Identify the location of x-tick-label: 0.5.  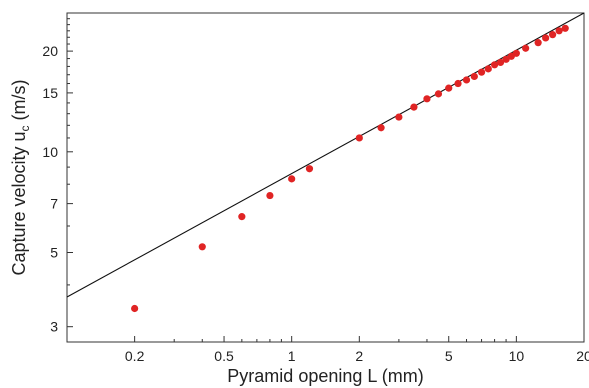
(224, 356).